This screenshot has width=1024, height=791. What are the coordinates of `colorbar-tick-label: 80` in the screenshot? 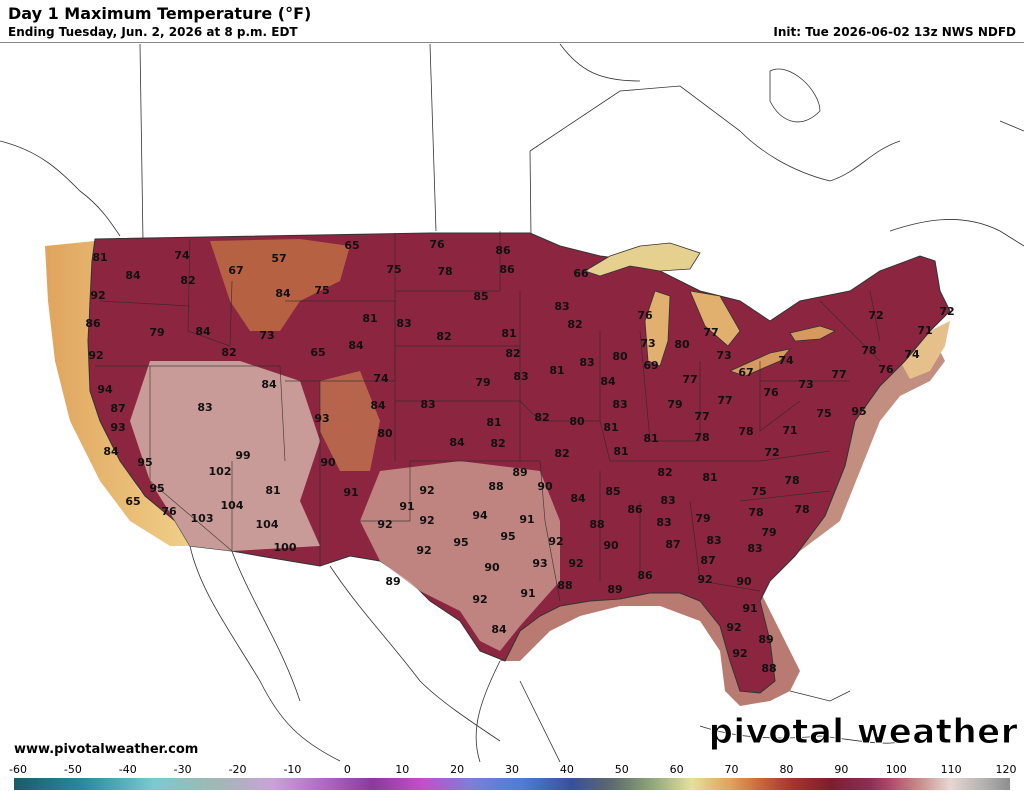 It's located at (786, 769).